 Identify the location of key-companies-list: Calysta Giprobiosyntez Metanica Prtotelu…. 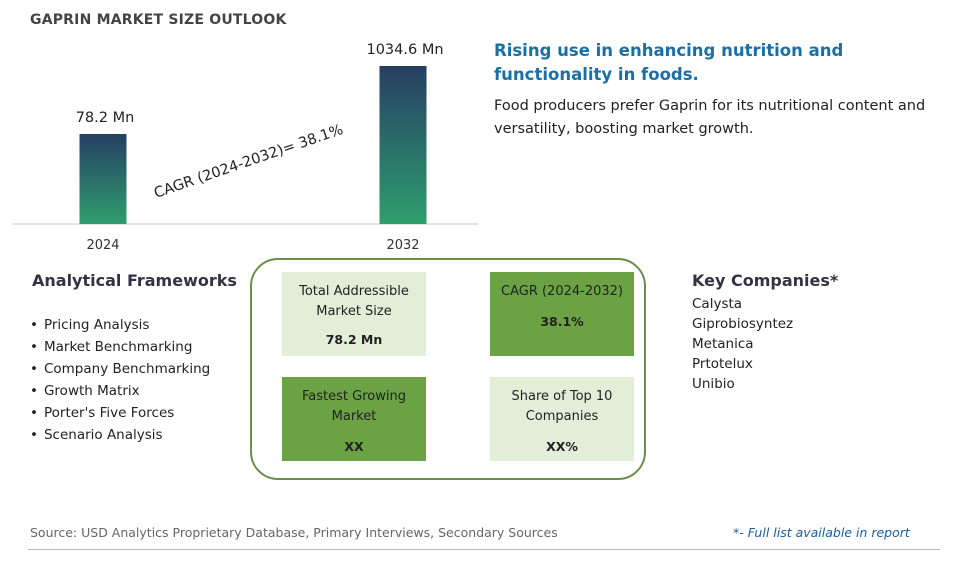
(742, 344).